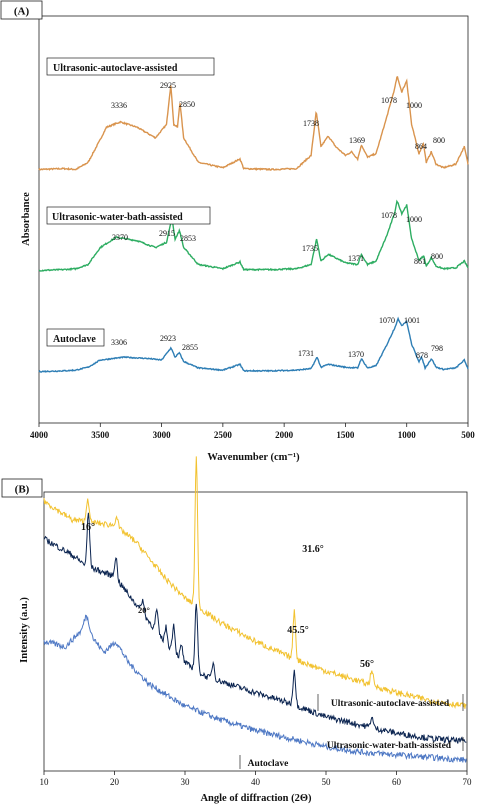  Describe the element at coordinates (422, 355) in the screenshot. I see `peak-label-a3-878: 878` at that location.